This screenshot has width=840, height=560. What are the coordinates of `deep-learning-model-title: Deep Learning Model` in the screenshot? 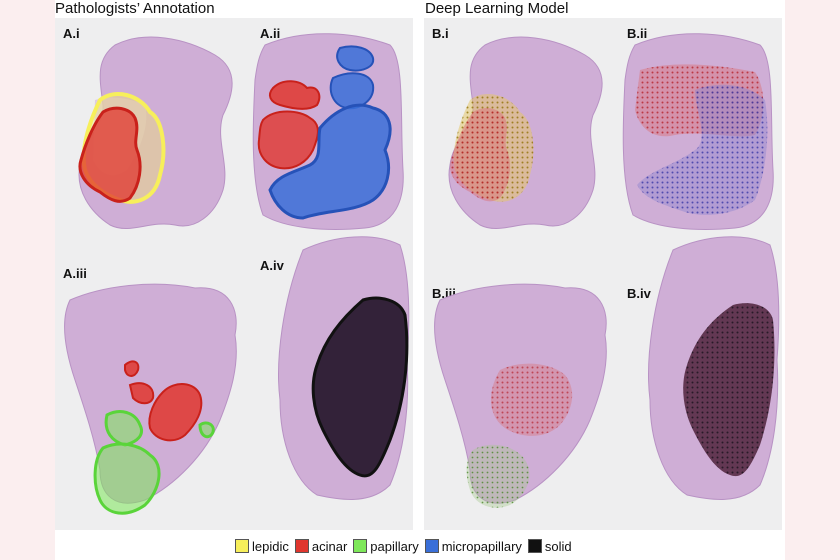 It's located at (497, 8).